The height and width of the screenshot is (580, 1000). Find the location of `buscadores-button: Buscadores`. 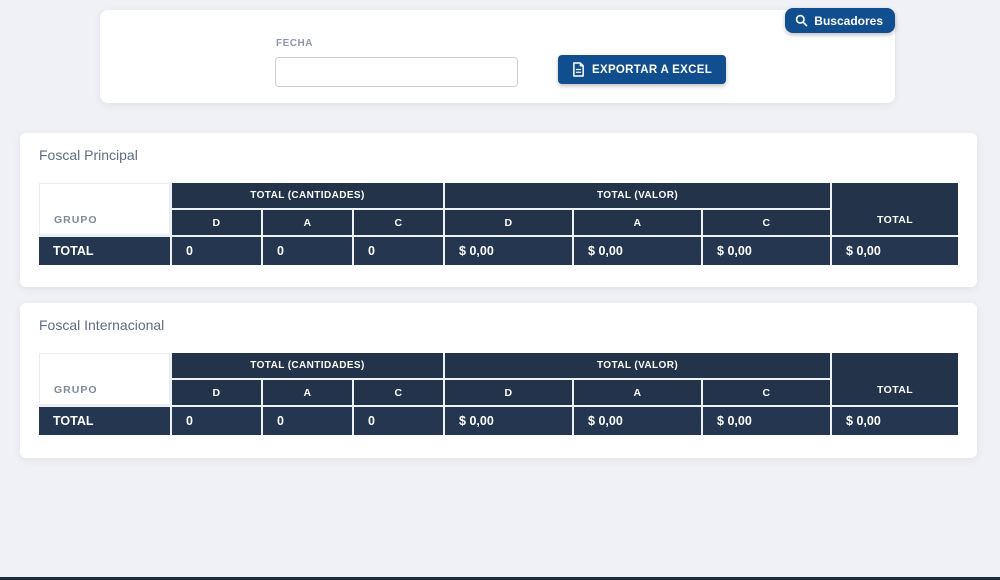

buscadores-button: Buscadores is located at coordinates (840, 20).